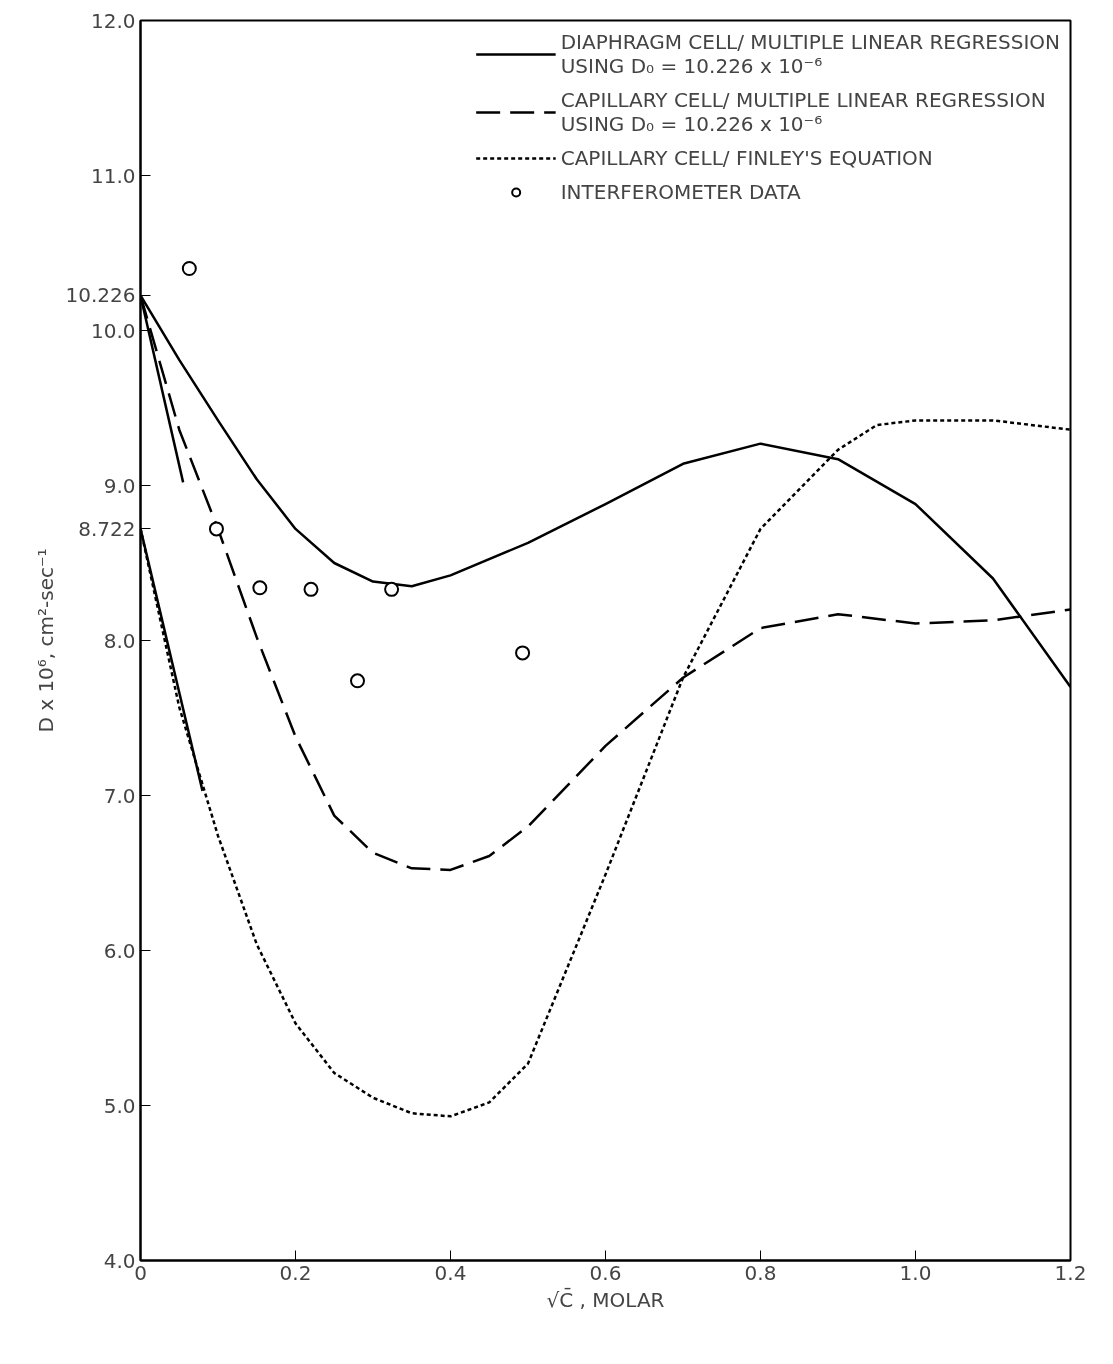 The image size is (1113, 1364). Describe the element at coordinates (450, 1272) in the screenshot. I see `x-tick-label: 0.4` at that location.